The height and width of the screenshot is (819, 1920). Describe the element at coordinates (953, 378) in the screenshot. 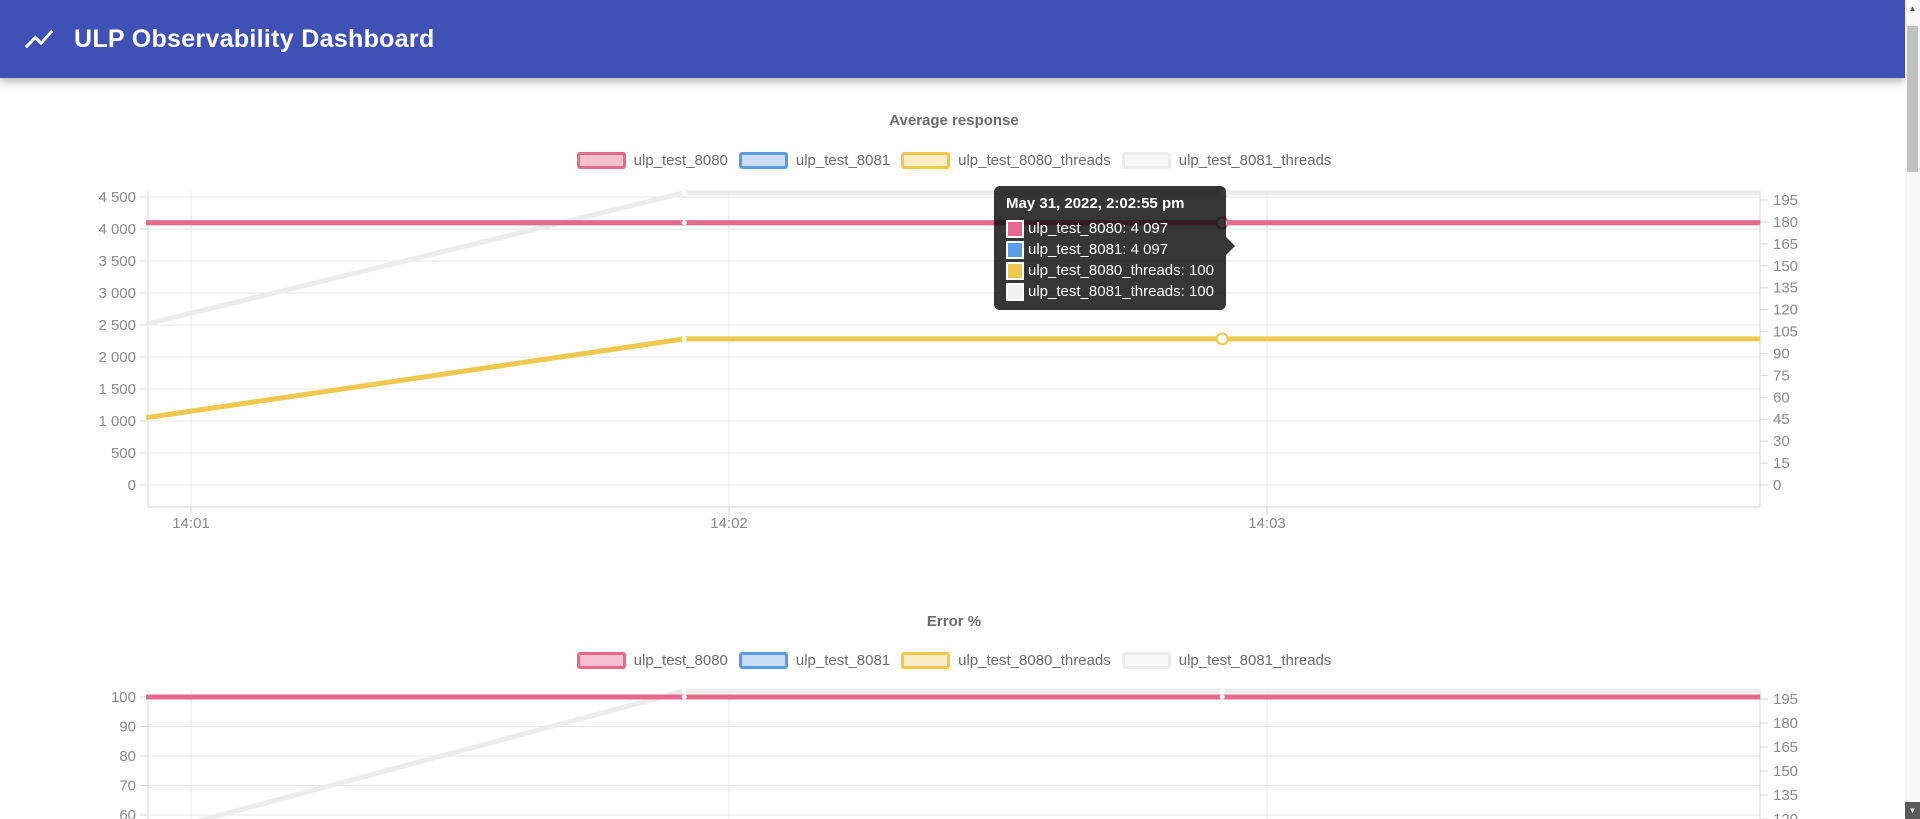

I see `series-line-ulp_test_8080_threads` at that location.